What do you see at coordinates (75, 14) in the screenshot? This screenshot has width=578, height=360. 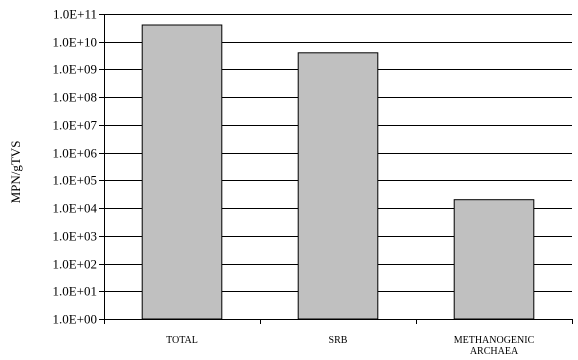 I see `y-tick-label: 1.0E+11` at bounding box center [75, 14].